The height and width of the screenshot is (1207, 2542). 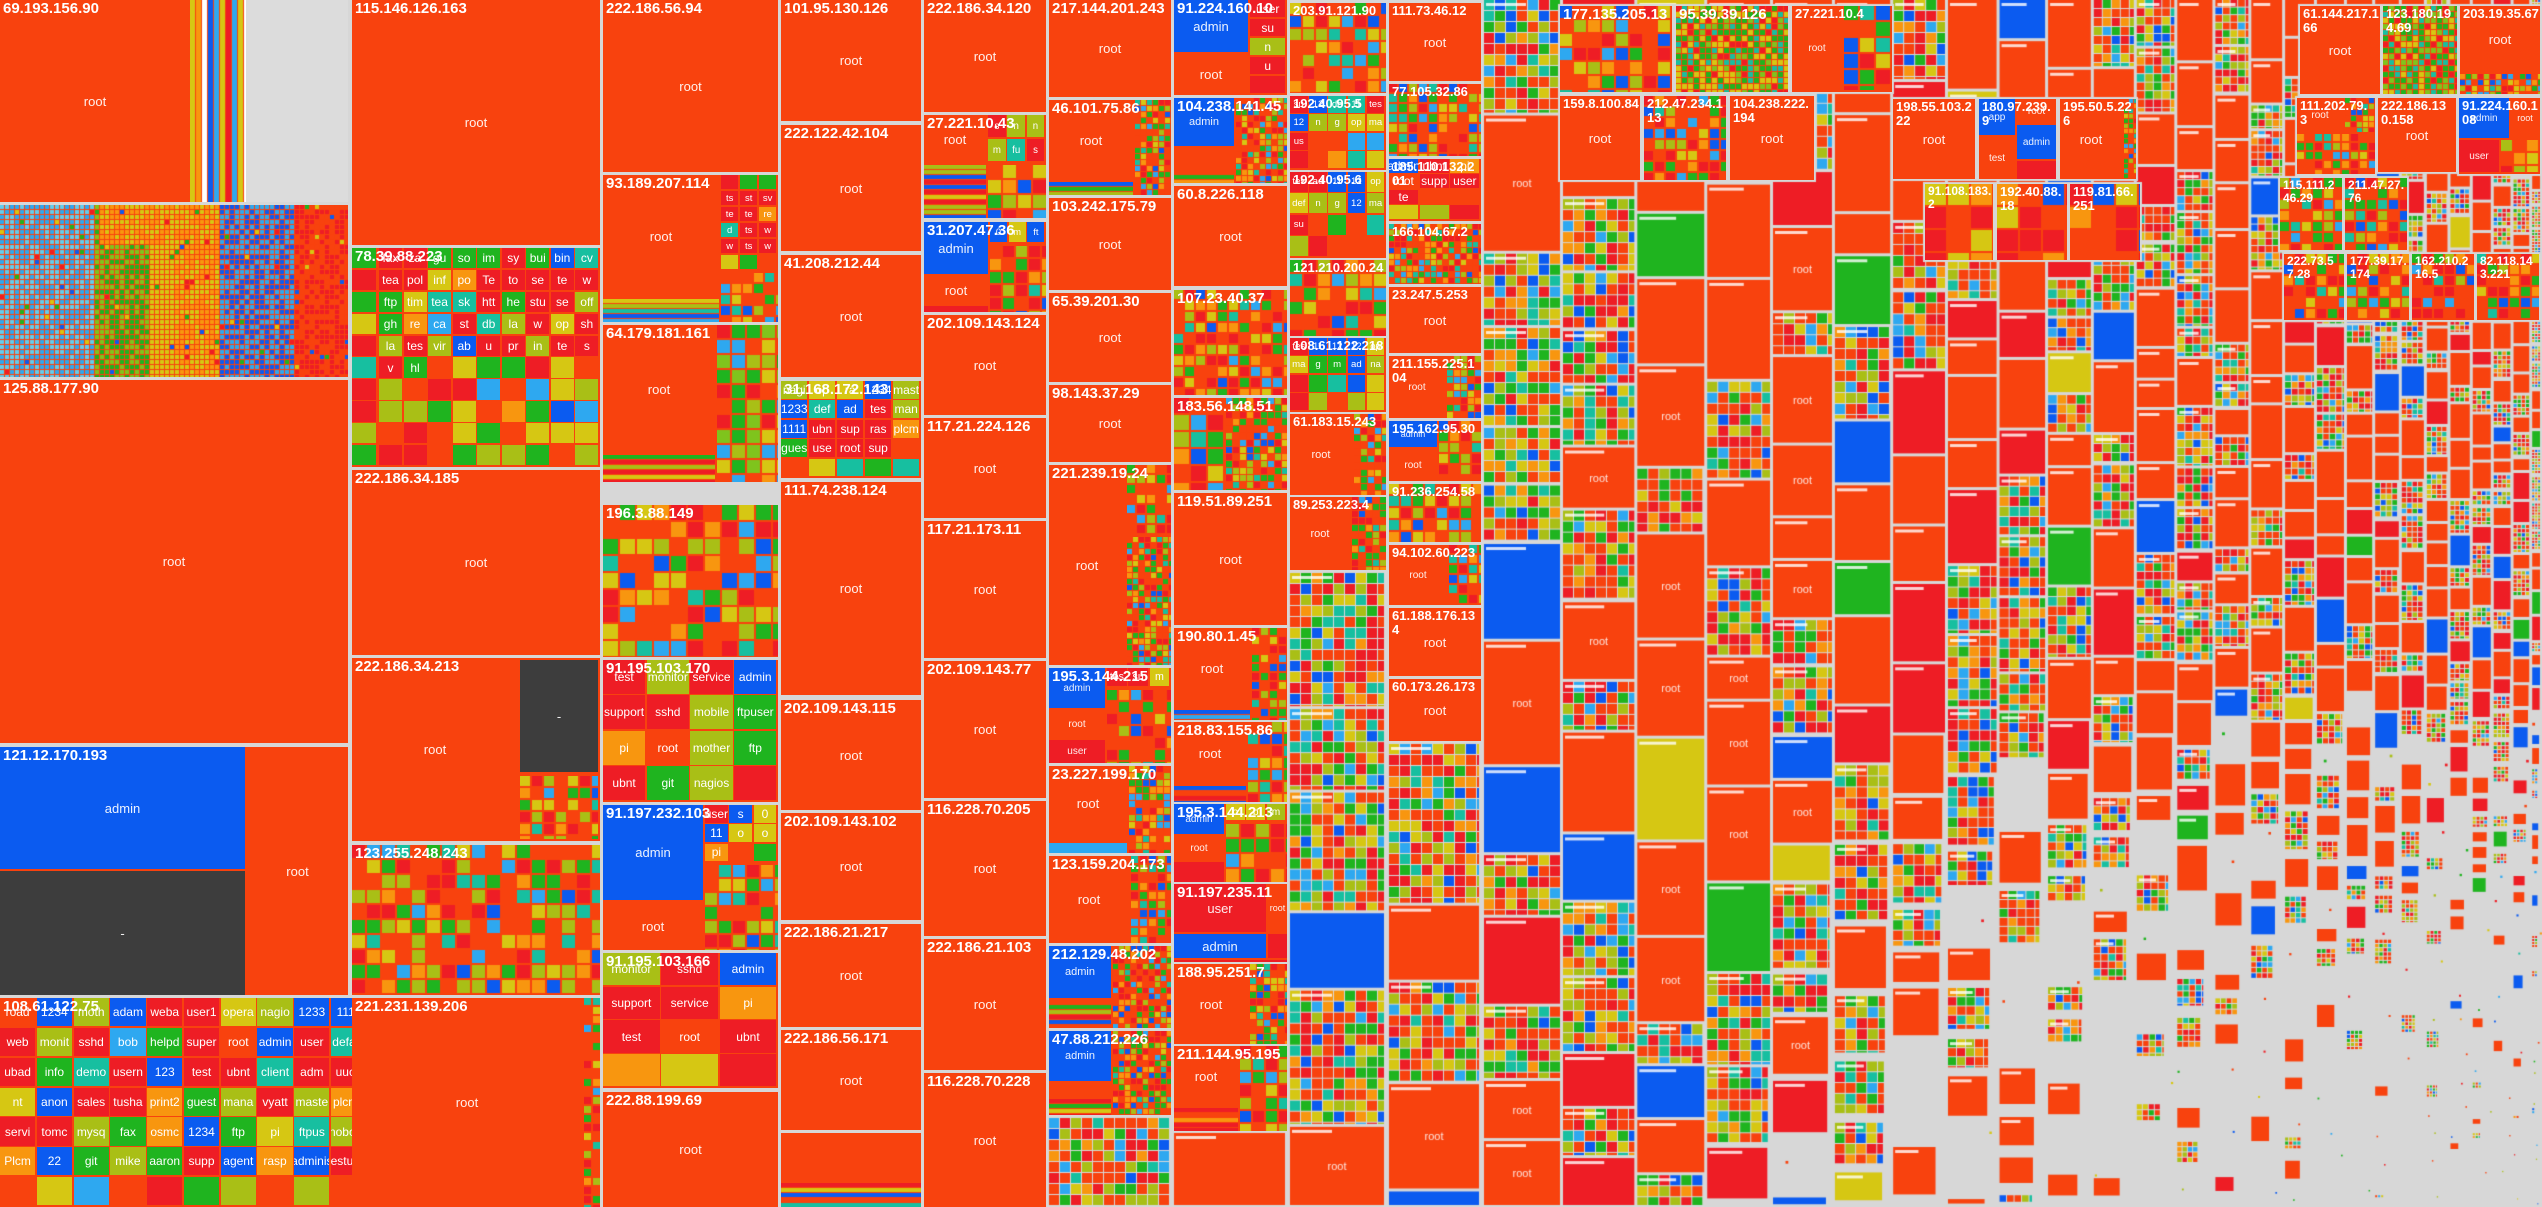 I want to click on username-cell: info, so click(x=54, y=1071).